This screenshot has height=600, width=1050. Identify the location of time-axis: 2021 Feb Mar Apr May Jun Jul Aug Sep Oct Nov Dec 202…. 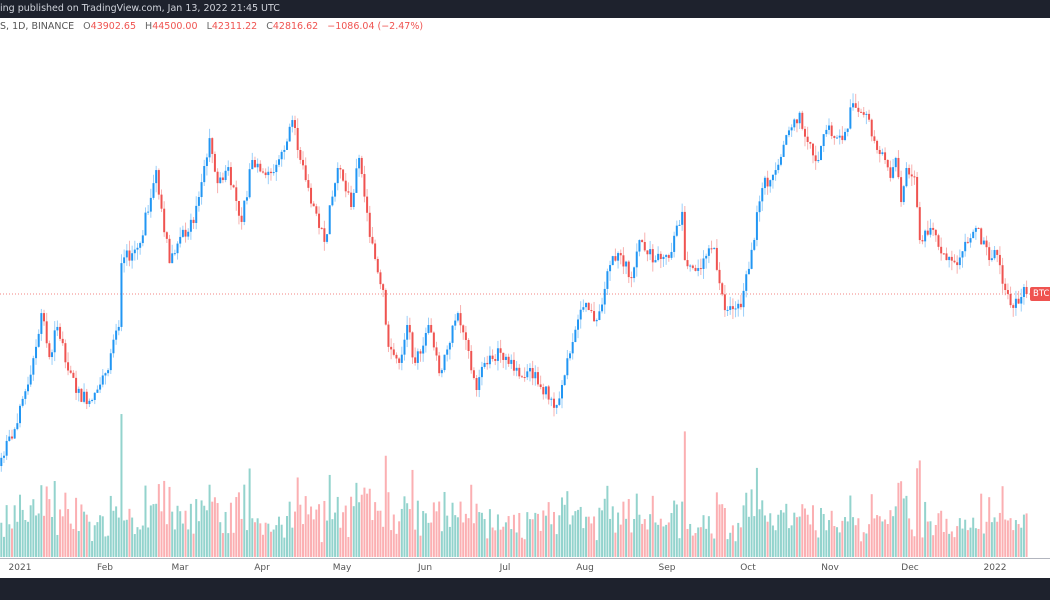
(525, 568).